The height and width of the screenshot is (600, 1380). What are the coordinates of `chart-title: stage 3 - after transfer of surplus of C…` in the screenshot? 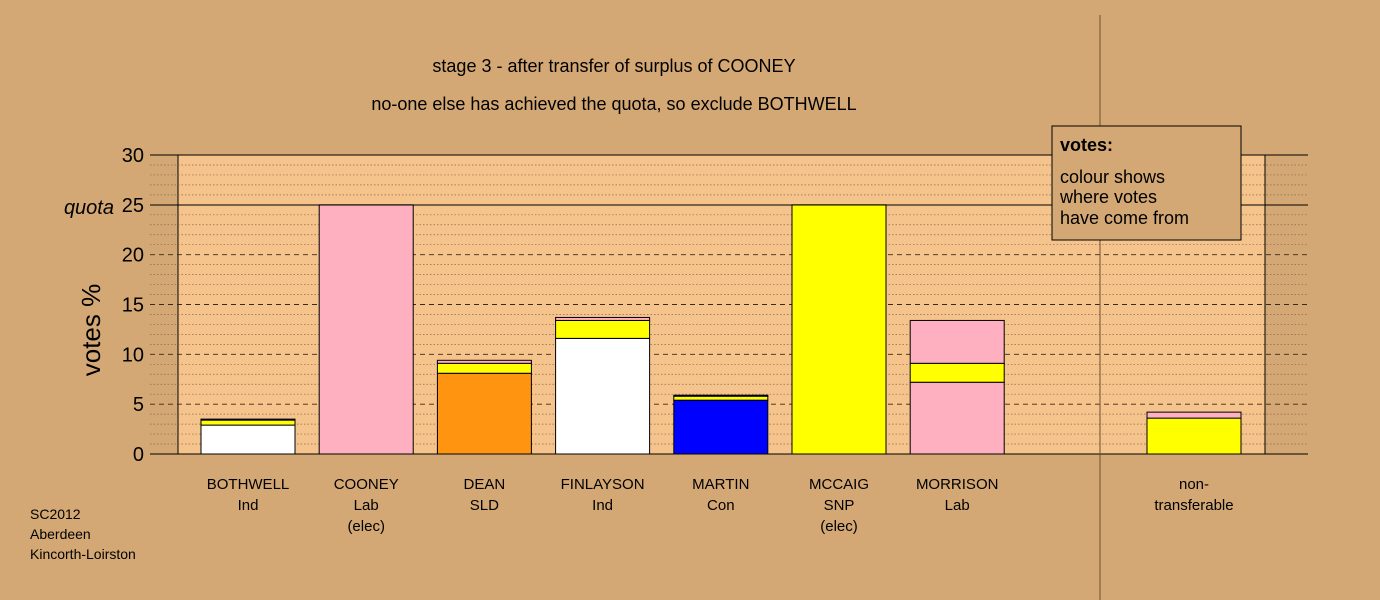 It's located at (613, 66).